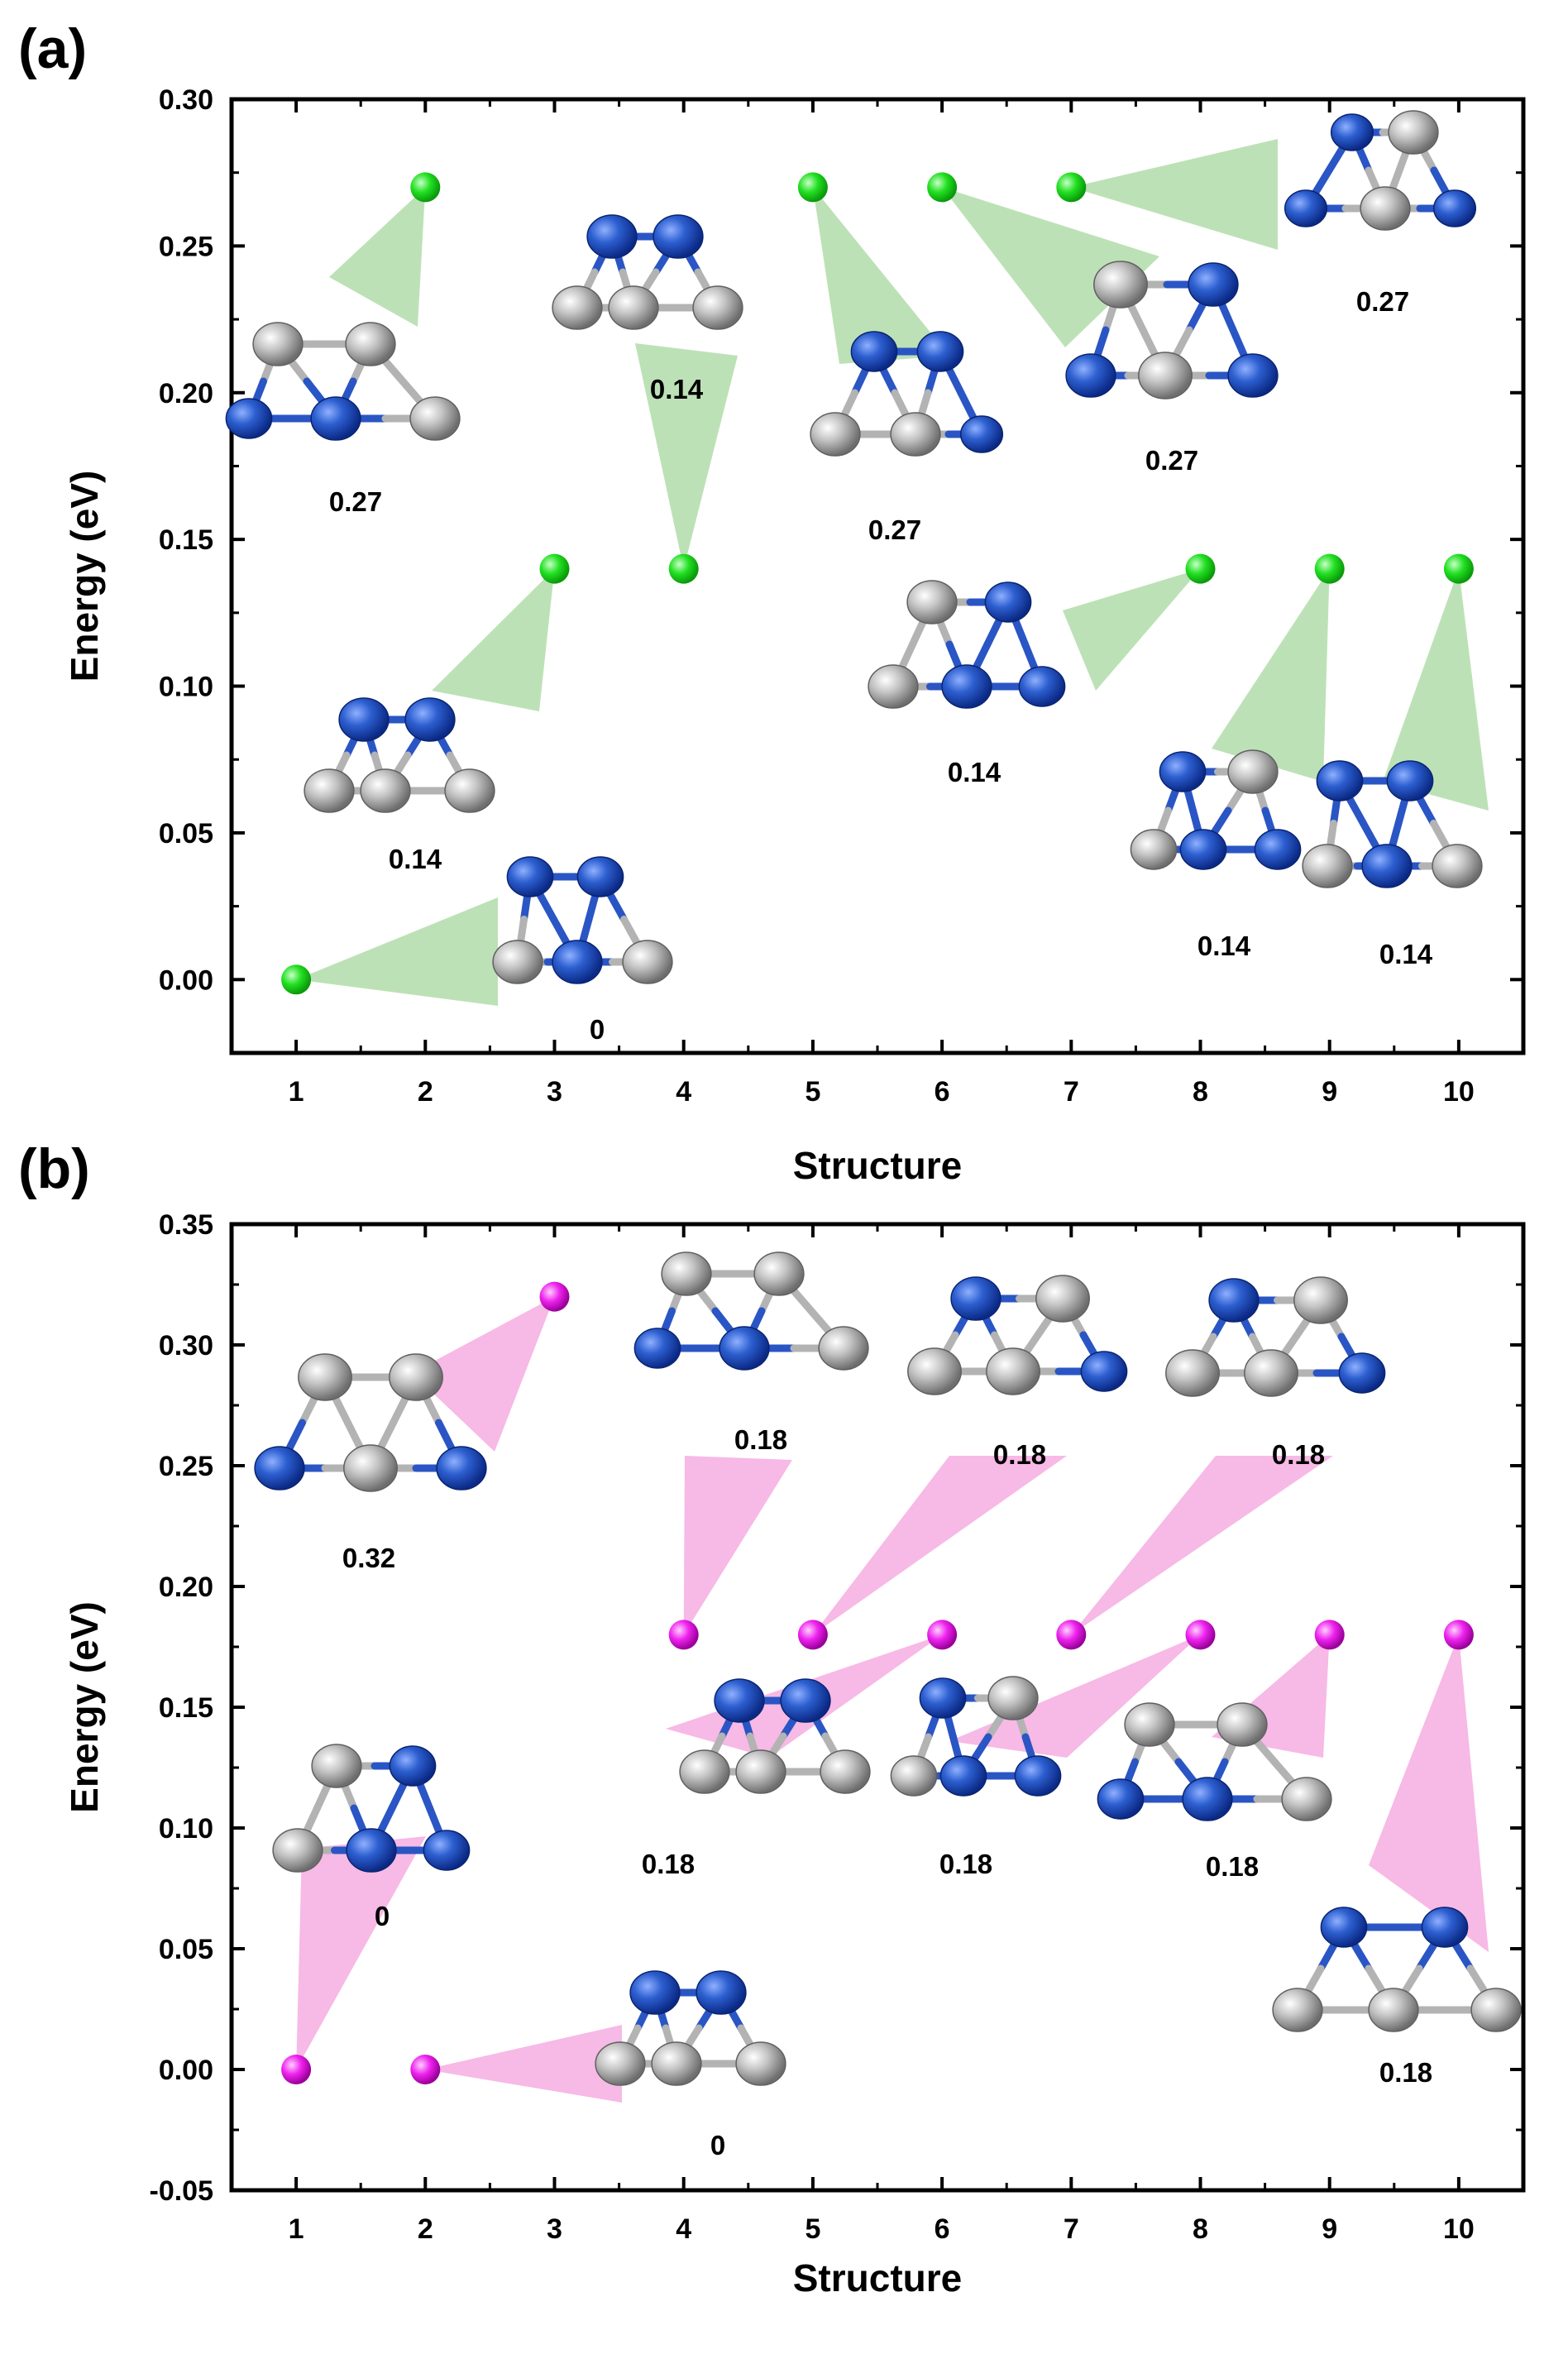 The image size is (1568, 2359). Describe the element at coordinates (54, 1168) in the screenshot. I see `panel-b-label: (b)` at that location.